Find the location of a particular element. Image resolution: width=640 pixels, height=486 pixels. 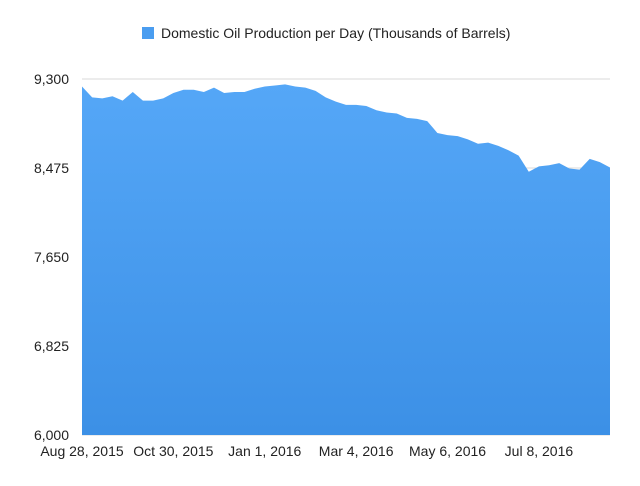

x-tick-label: Mar 4, 2016 is located at coordinates (356, 451).